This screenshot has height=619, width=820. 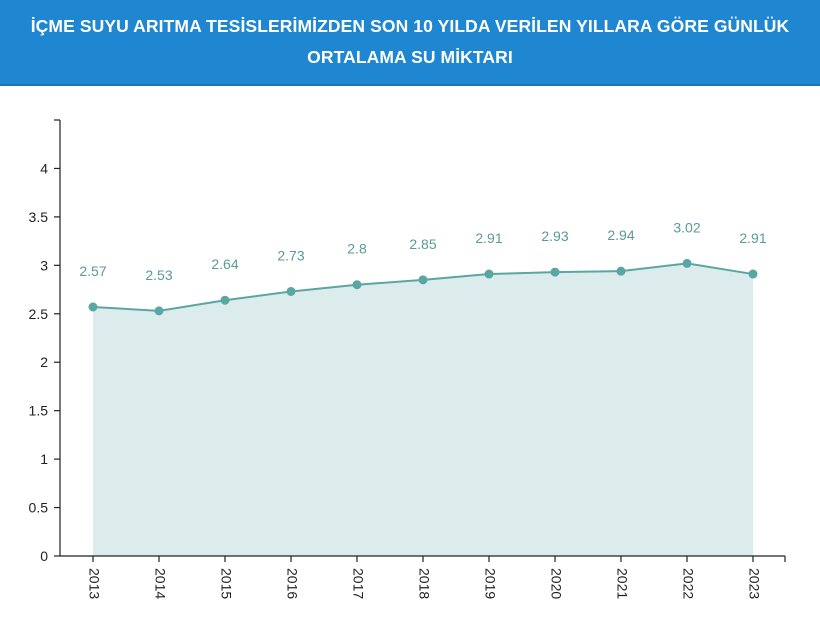 I want to click on data-label: 2.57, so click(x=92, y=271).